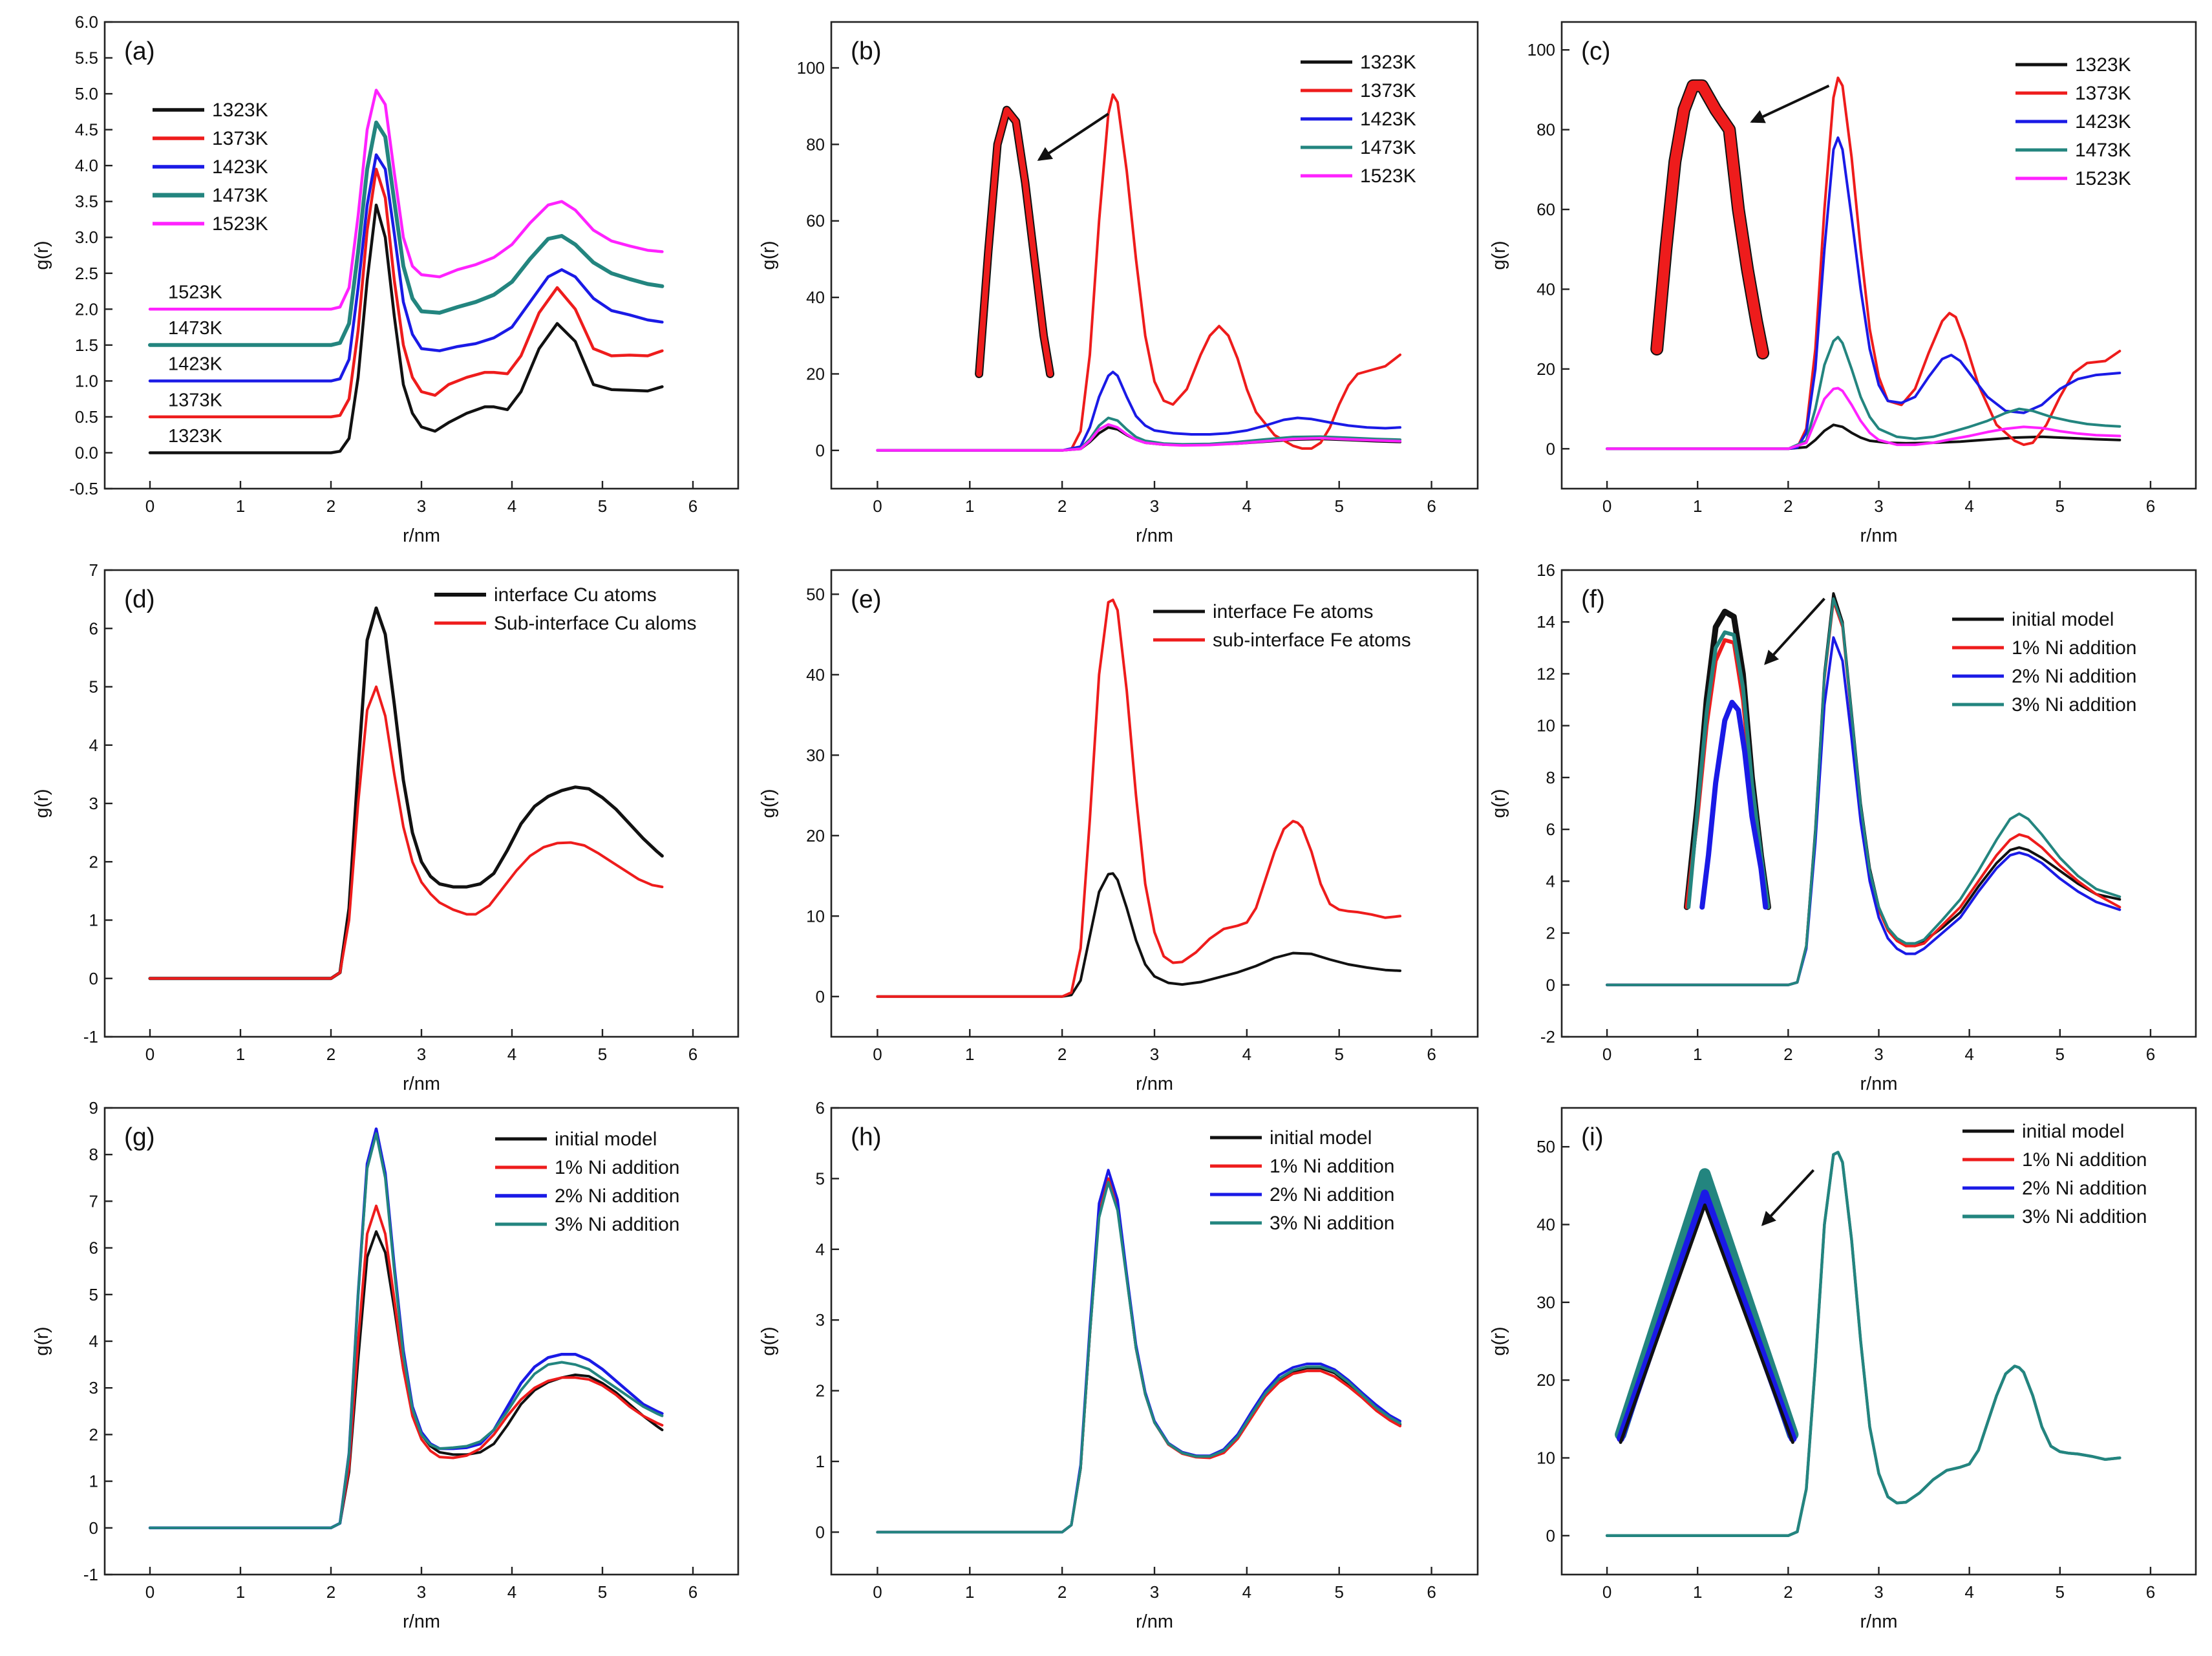 The height and width of the screenshot is (1656, 2212). What do you see at coordinates (866, 51) in the screenshot?
I see `panel-label: (b)` at bounding box center [866, 51].